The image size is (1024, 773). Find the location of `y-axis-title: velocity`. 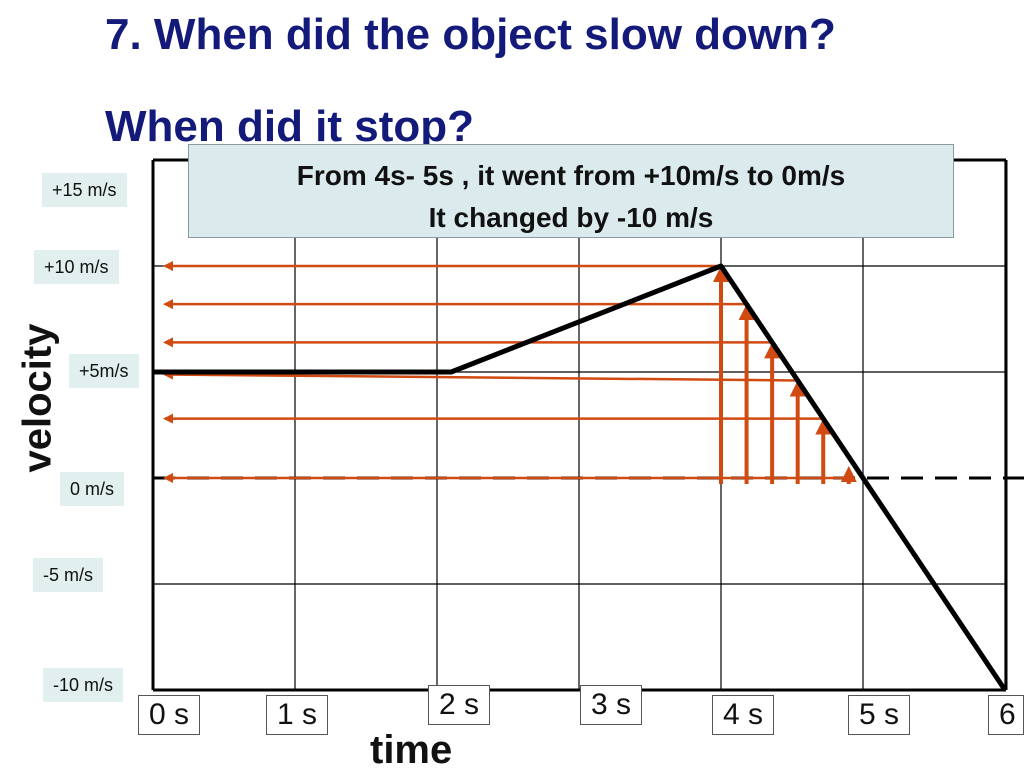

y-axis-title: velocity is located at coordinates (37, 398).